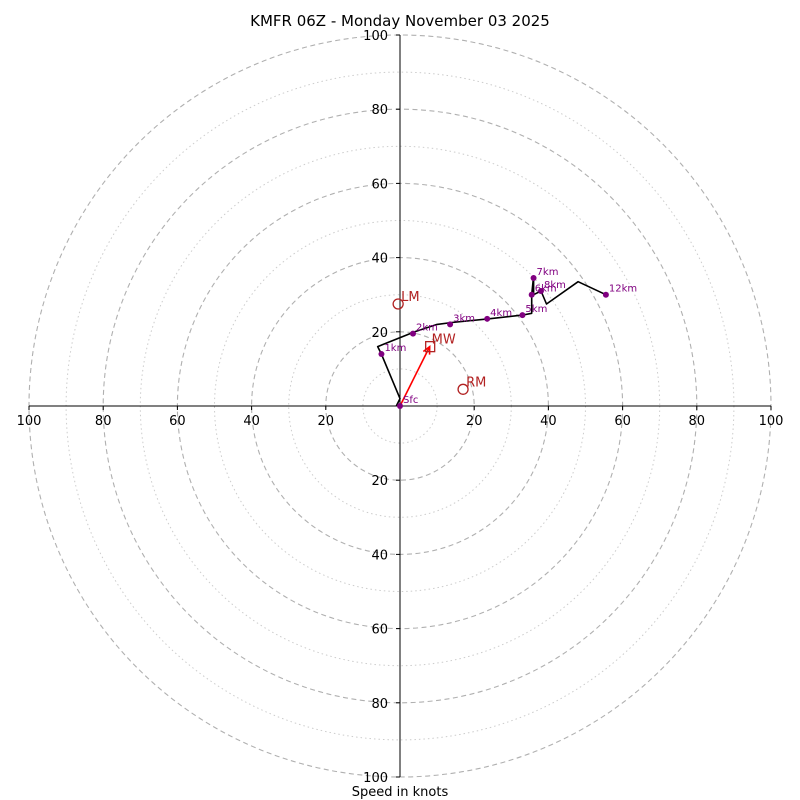 This screenshot has height=800, width=800. What do you see at coordinates (379, 704) in the screenshot?
I see `y-tick-label-down: 80` at bounding box center [379, 704].